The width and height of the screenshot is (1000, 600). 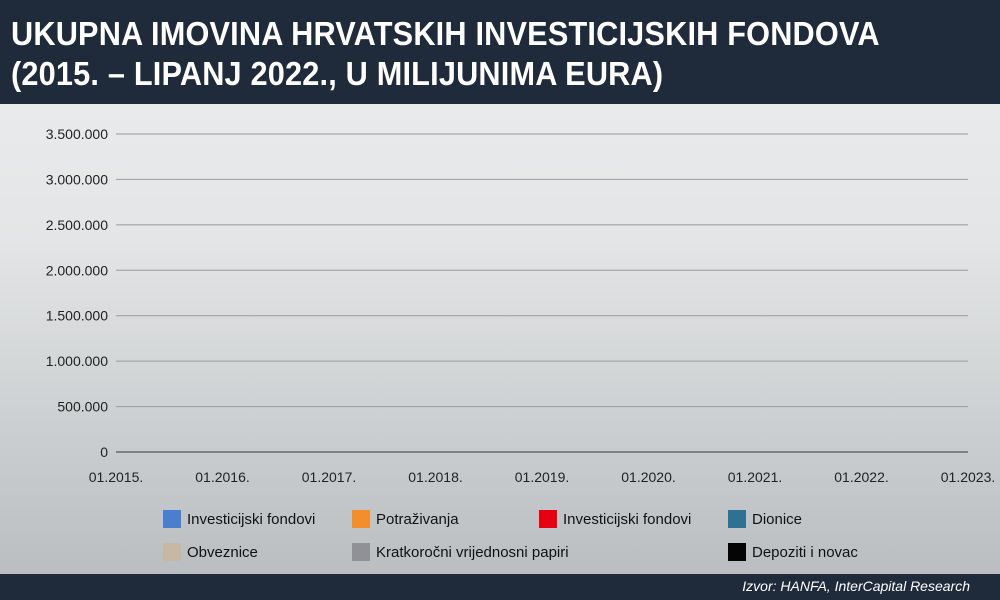 I want to click on x-tick-label: 01.2021., so click(x=755, y=477).